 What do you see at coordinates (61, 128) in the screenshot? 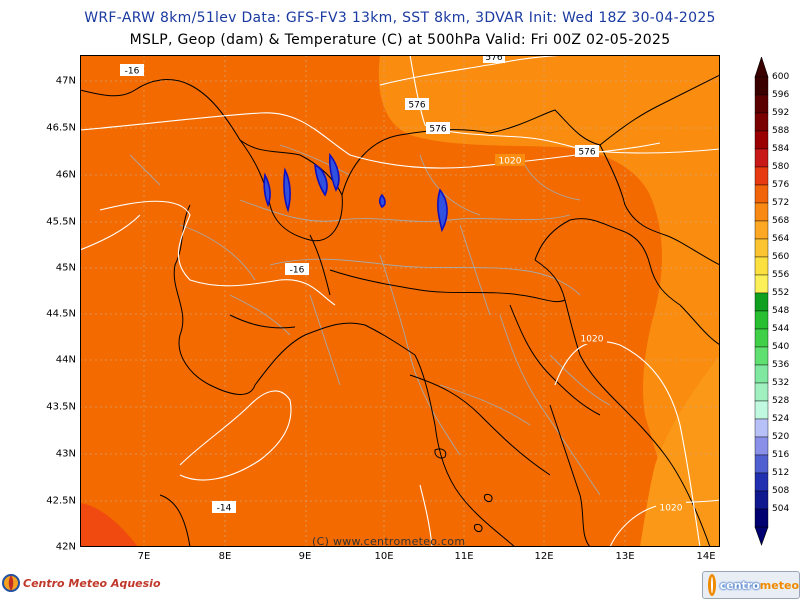
I see `lat-label: 46.5N` at bounding box center [61, 128].